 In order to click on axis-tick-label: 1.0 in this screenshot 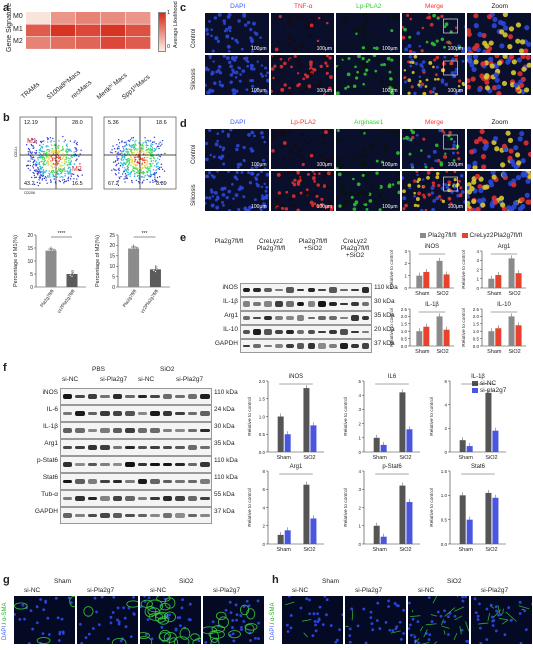, I will do `click(476, 331)`.